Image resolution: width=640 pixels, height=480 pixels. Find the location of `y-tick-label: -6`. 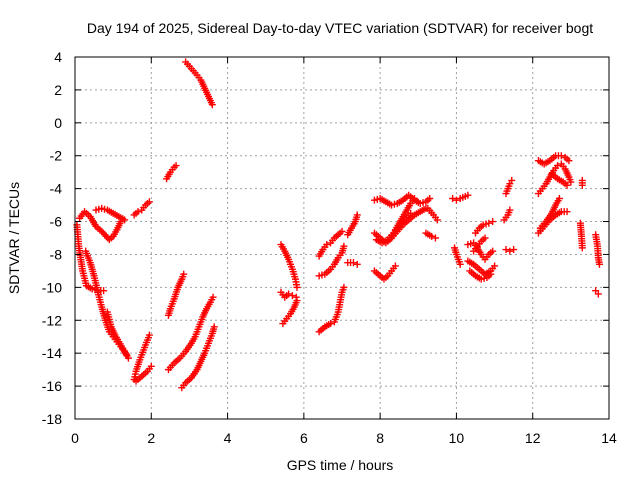

y-tick-label: -6 is located at coordinates (56, 222).